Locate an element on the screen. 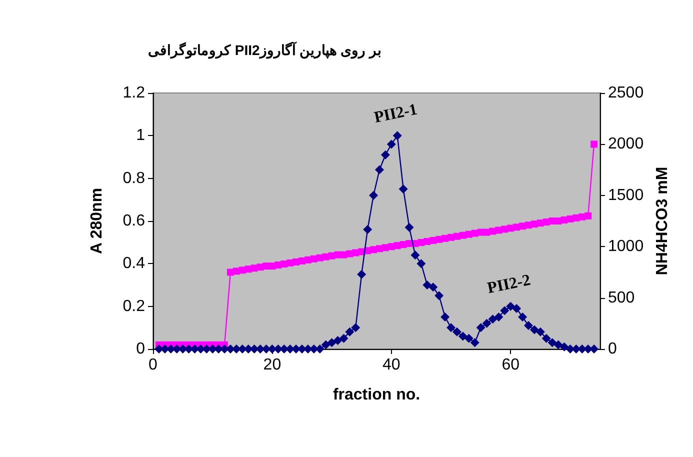 The width and height of the screenshot is (693, 457). y-axis-title: A 280nm is located at coordinates (97, 221).